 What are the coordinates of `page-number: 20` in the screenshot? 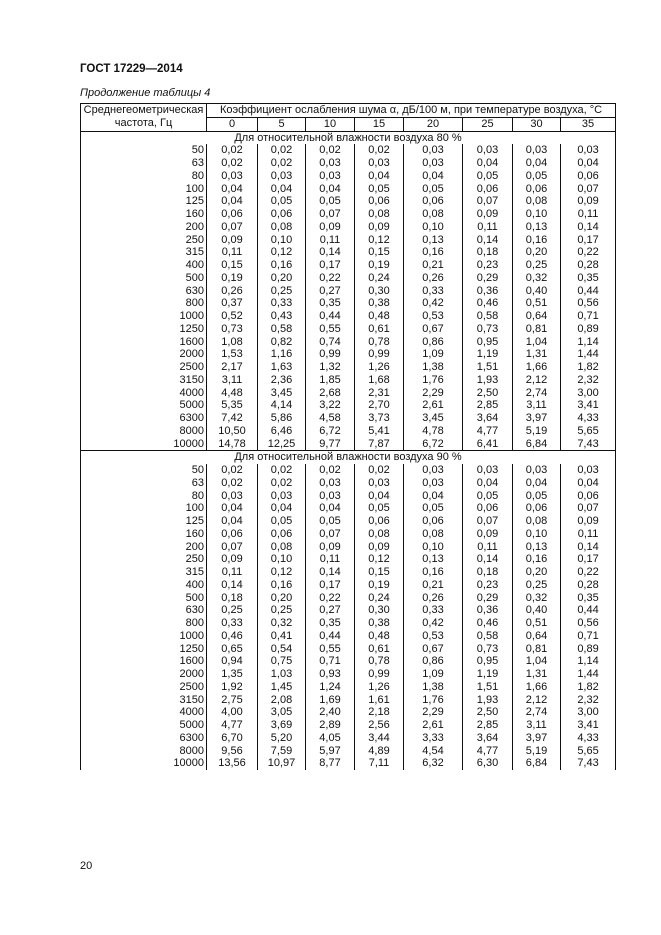 It's located at (86, 866).